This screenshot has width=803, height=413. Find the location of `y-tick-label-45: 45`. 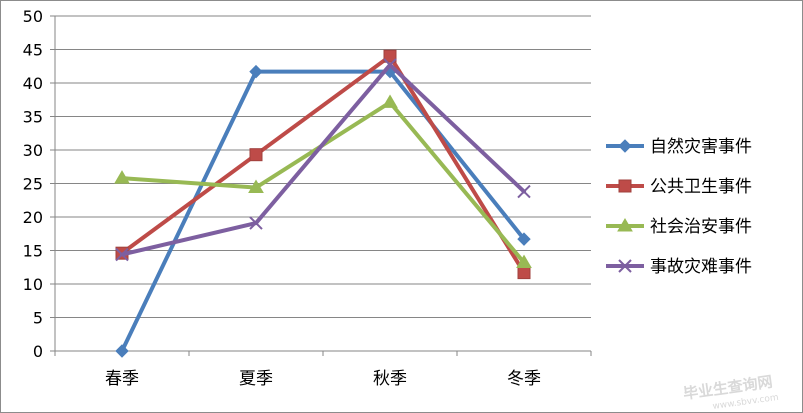

y-tick-label-45: 45 is located at coordinates (33, 50).